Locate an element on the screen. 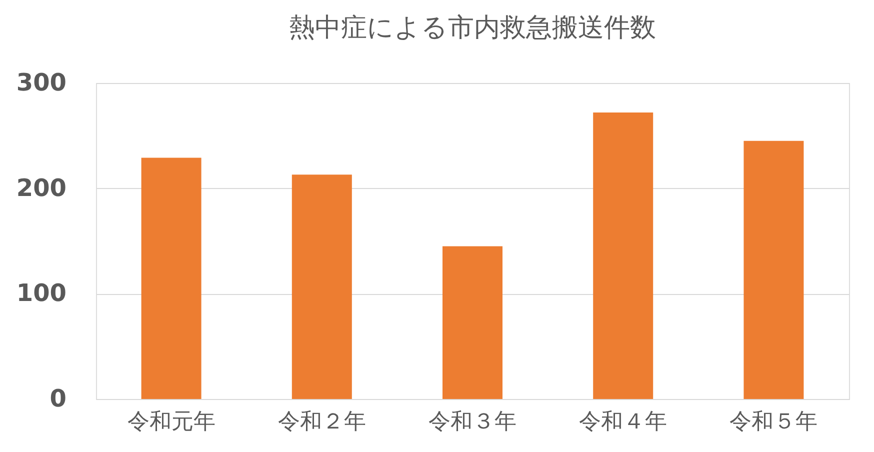  x-tick-label: 令和２年 is located at coordinates (322, 422).